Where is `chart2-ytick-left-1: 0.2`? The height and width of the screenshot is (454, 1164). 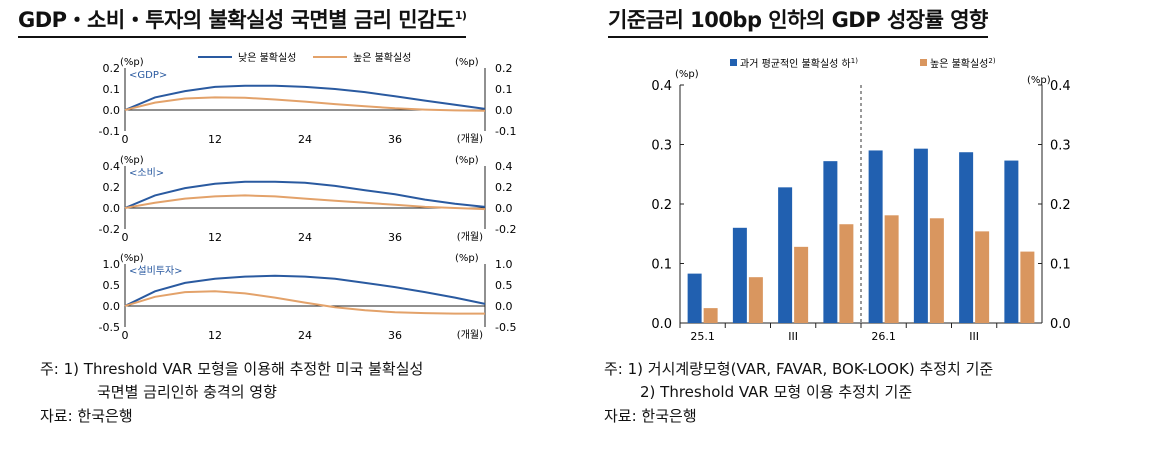 chart2-ytick-left-1: 0.2 is located at coordinates (112, 187).